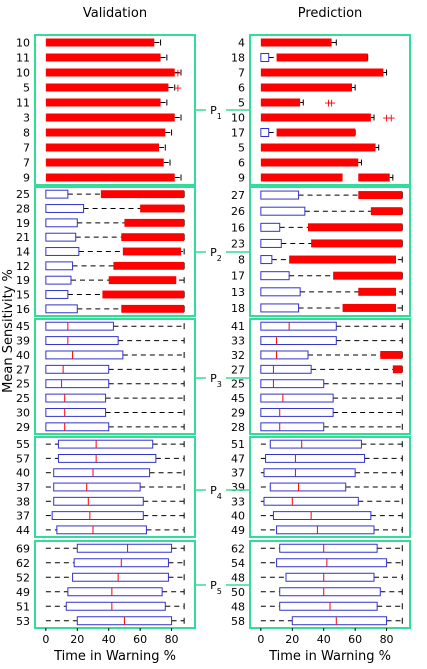 The height and width of the screenshot is (669, 427). I want to click on x-tick-label: 40, so click(109, 639).